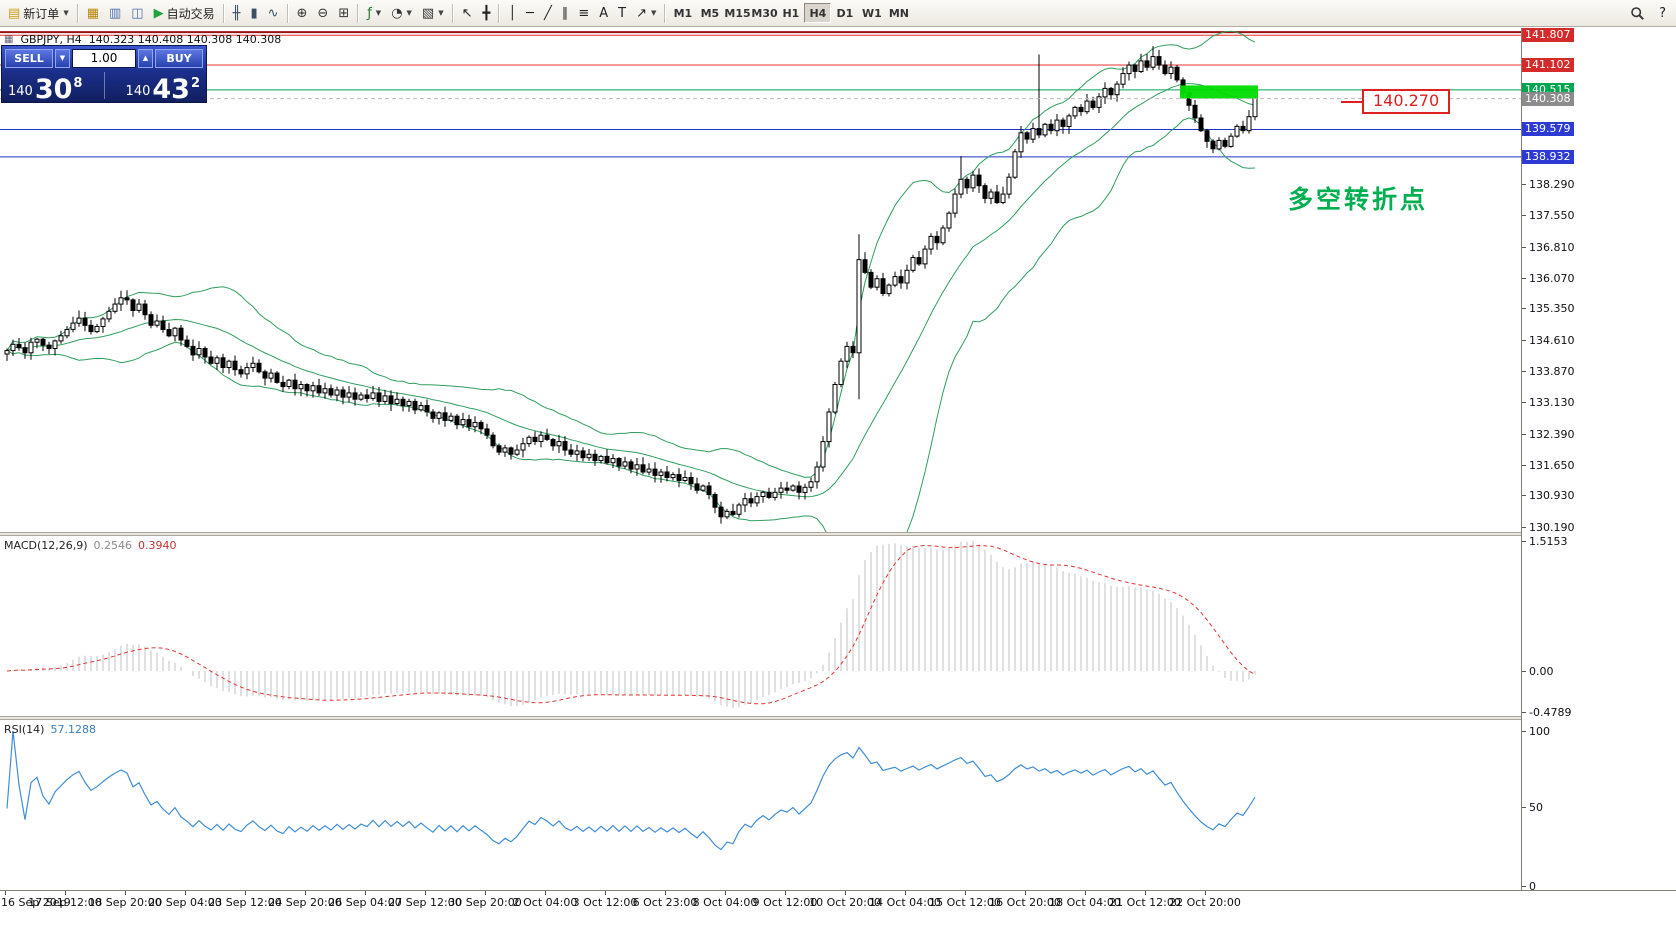  Describe the element at coordinates (409, 13) in the screenshot. I see `caret-down-icon: ▼` at that location.